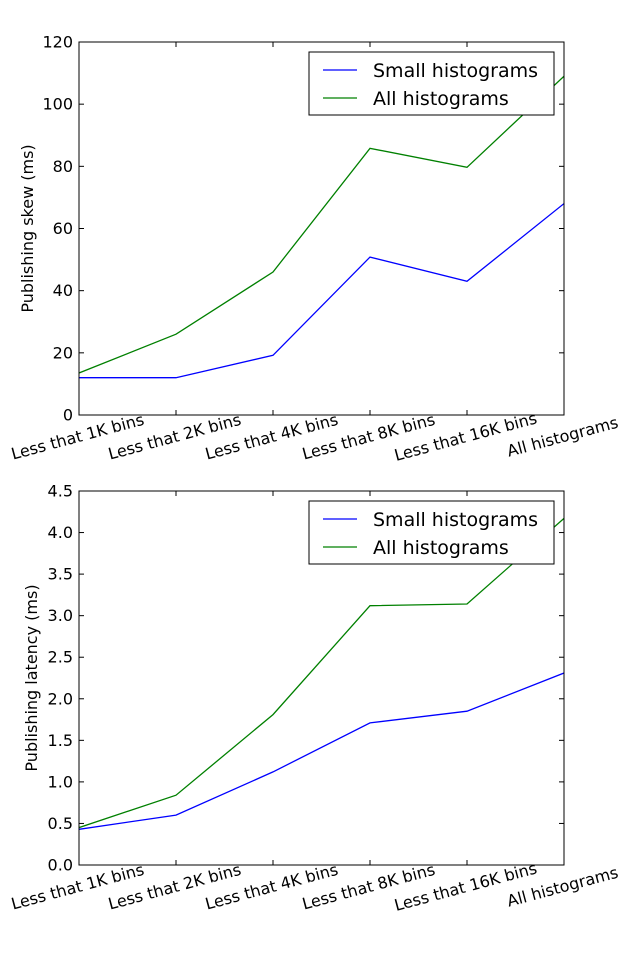 Image resolution: width=628 pixels, height=962 pixels. What do you see at coordinates (60, 781) in the screenshot?
I see `y-tick-label: 1.0` at bounding box center [60, 781].